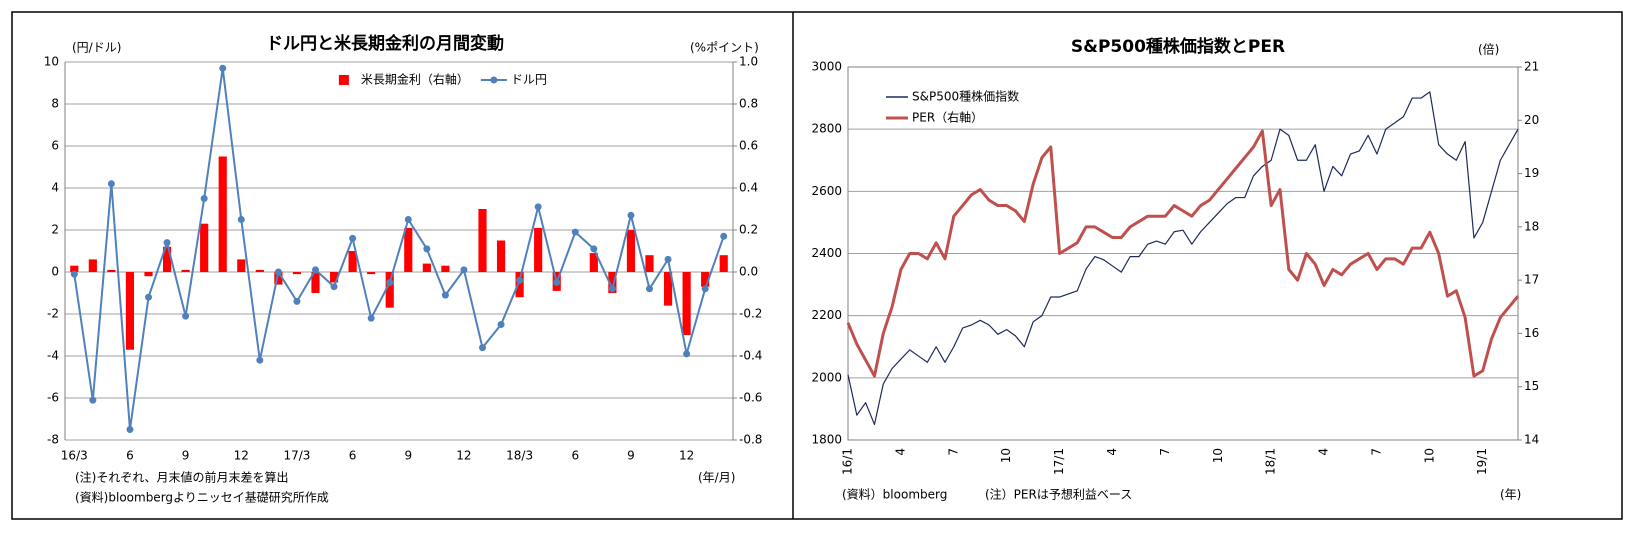 This screenshot has width=1635, height=559. Describe the element at coordinates (748, 146) in the screenshot. I see `y2-tick-label: 0.6` at that location.